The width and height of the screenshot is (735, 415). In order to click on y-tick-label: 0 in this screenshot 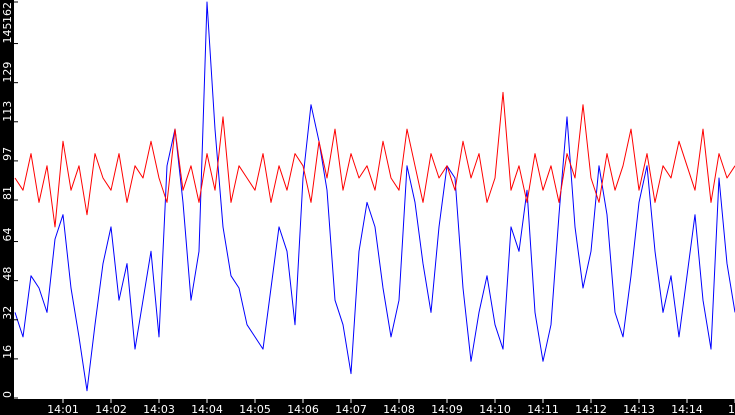, I will do `click(7, 394)`.